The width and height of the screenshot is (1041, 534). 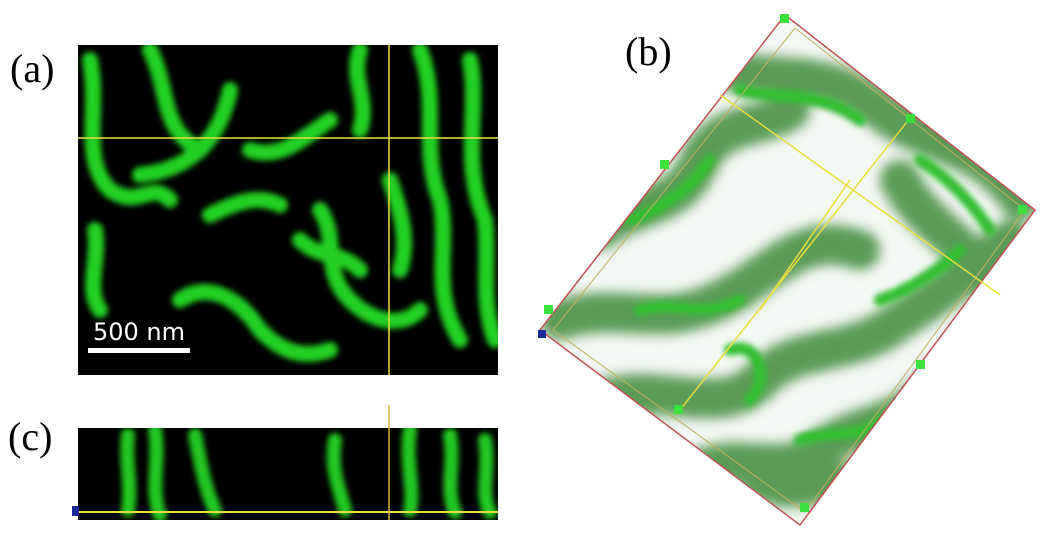 What do you see at coordinates (32, 68) in the screenshot?
I see `panel-label: (a)` at bounding box center [32, 68].